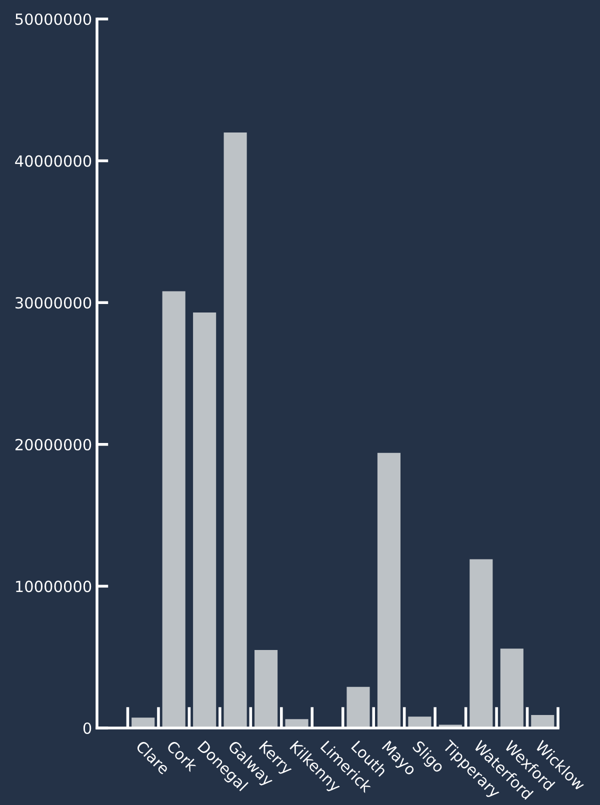  Describe the element at coordinates (54, 19) in the screenshot. I see `y-tick-label: 50000000` at that location.